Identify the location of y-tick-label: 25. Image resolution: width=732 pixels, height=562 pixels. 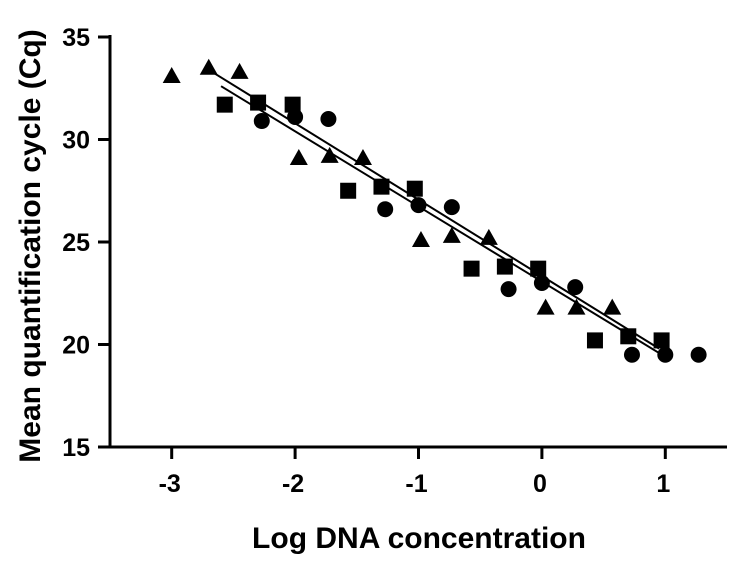
(76, 243).